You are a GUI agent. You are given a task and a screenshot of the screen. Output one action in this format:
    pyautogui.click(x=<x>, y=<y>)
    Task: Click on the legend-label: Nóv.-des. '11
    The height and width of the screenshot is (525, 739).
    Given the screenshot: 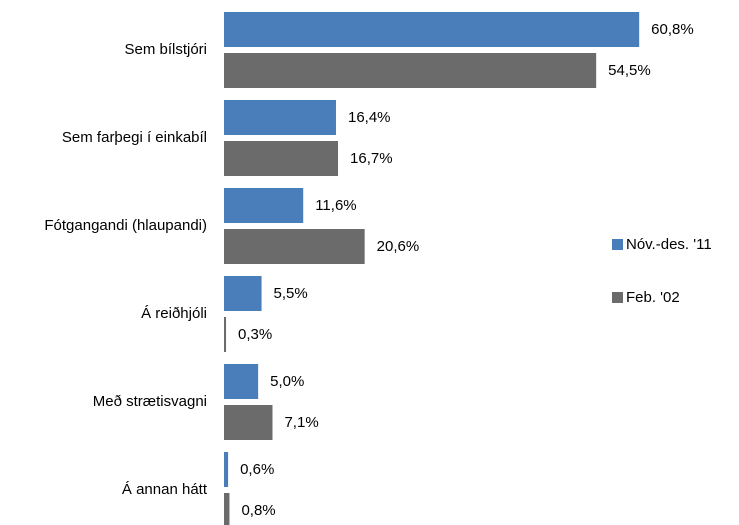 What is the action you would take?
    pyautogui.click(x=669, y=244)
    